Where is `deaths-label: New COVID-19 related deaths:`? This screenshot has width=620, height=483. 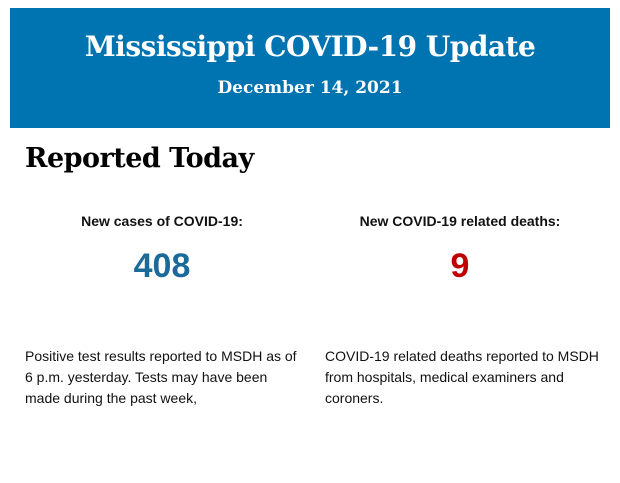
deaths-label: New COVID-19 related deaths: is located at coordinates (460, 221).